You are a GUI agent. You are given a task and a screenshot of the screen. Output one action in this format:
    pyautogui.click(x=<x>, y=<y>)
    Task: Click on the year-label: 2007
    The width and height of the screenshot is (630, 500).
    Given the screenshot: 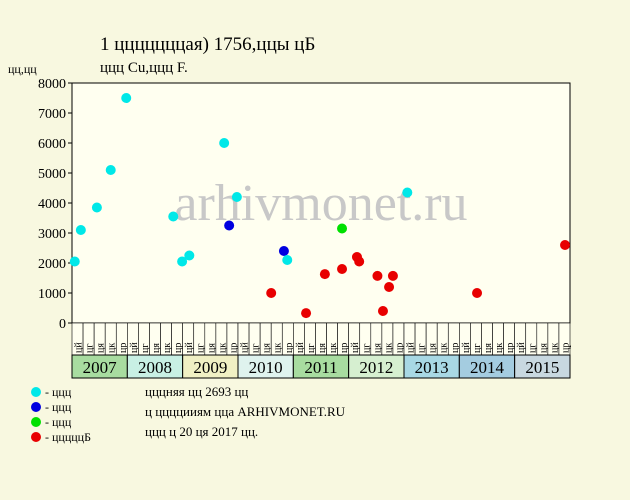 What is the action you would take?
    pyautogui.click(x=100, y=367)
    